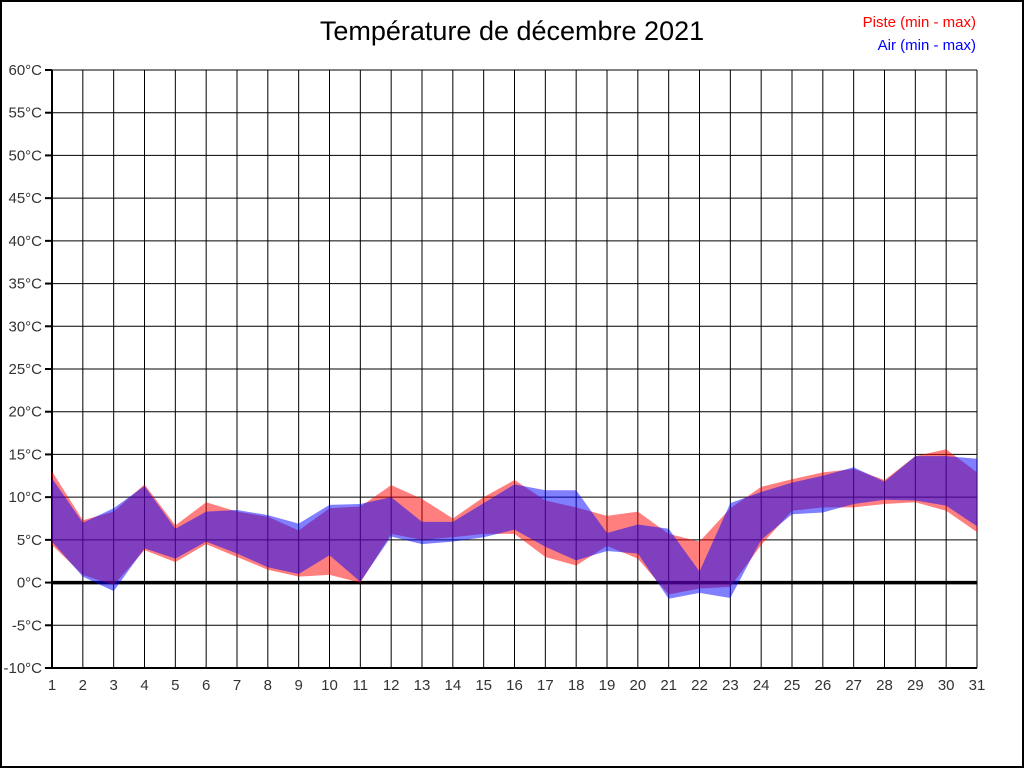 The width and height of the screenshot is (1024, 768). Describe the element at coordinates (512, 31) in the screenshot. I see `chart-title: Température de décembre 2021` at that location.